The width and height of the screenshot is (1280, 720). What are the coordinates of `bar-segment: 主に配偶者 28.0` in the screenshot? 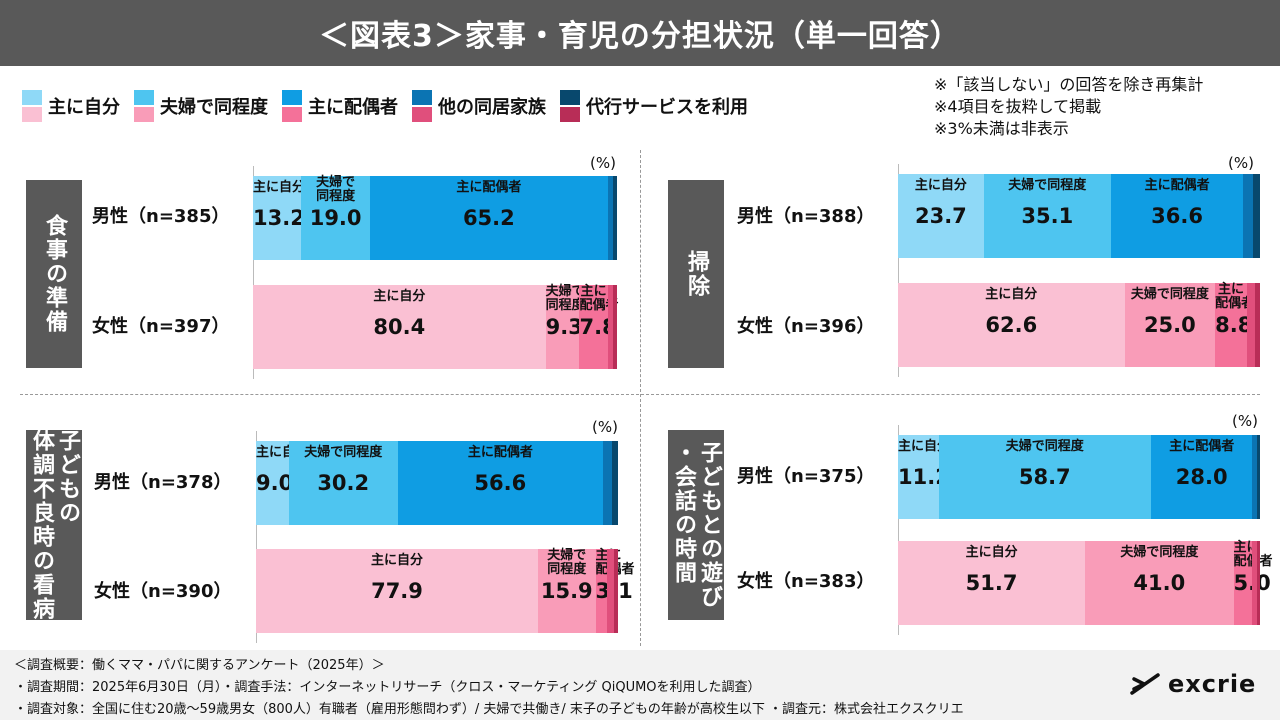 It's located at (1202, 477).